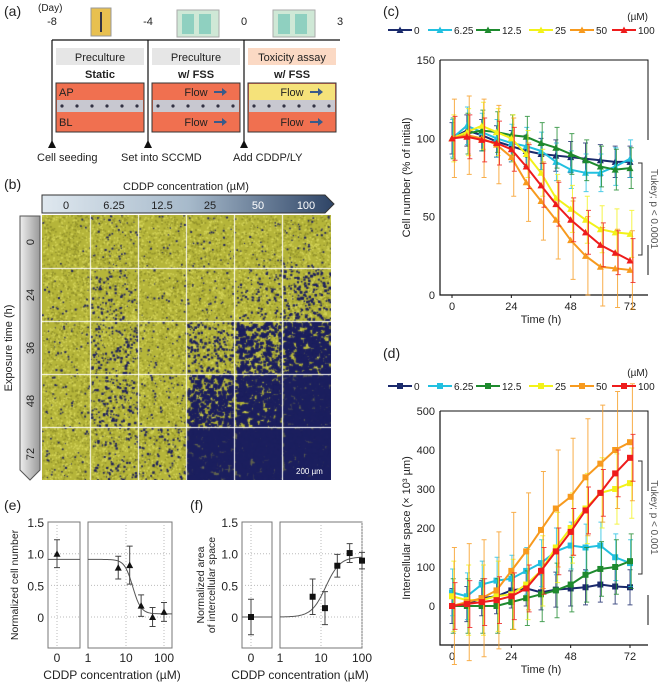  Describe the element at coordinates (31, 242) in the screenshot. I see `time-label: 0` at that location.